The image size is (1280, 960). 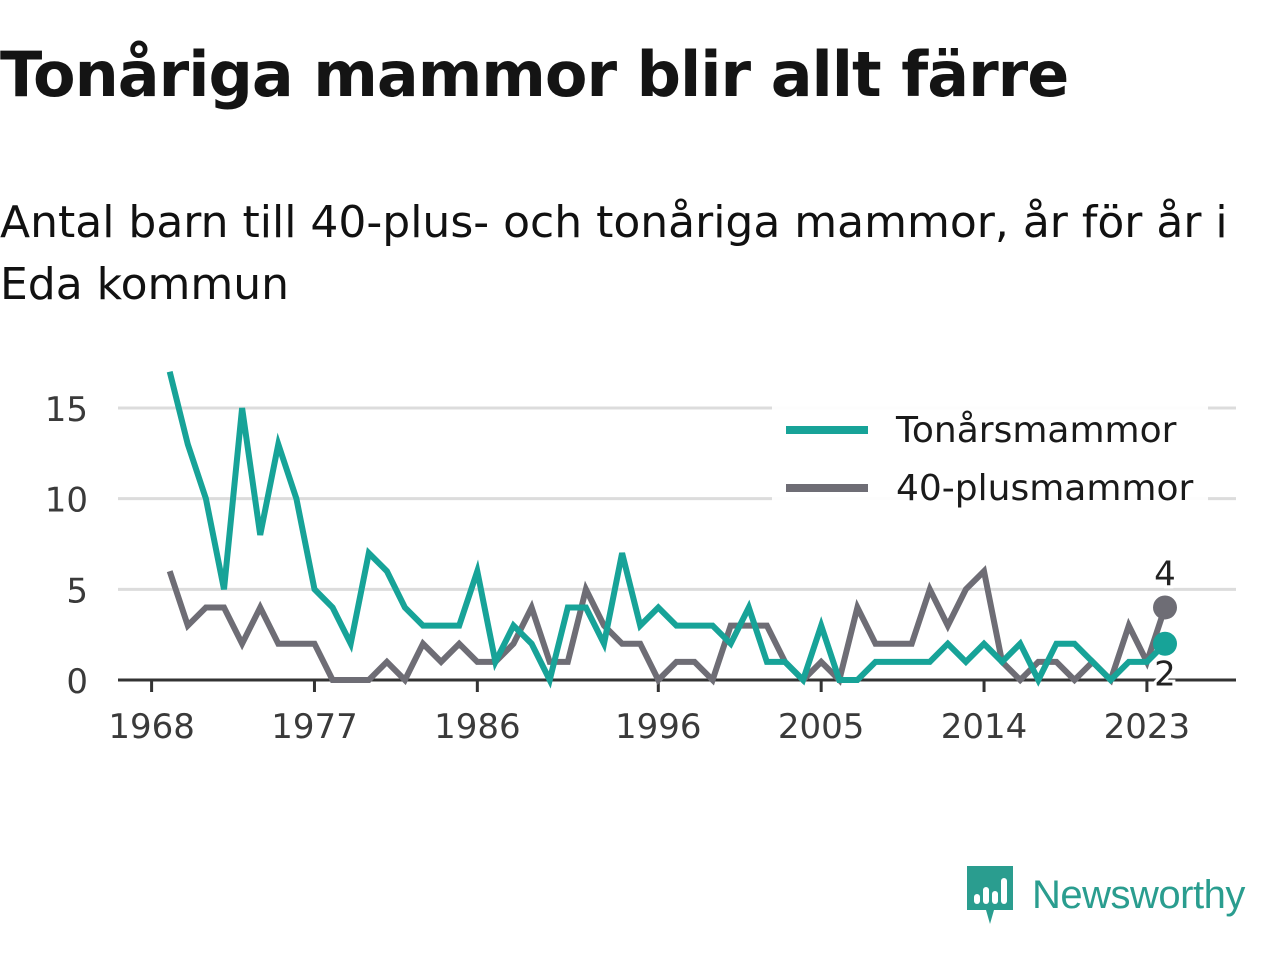 I want to click on y-axis-ticks: 0 5 10 15, so click(x=66, y=546).